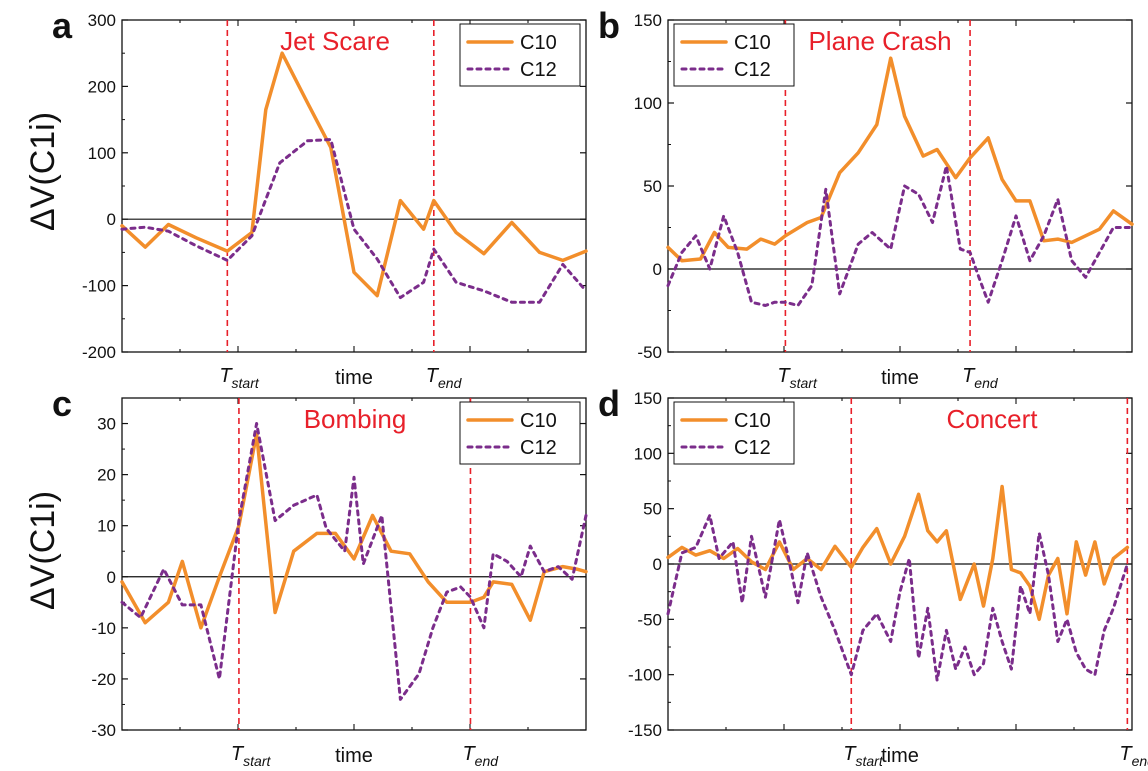 The image size is (1148, 771). Describe the element at coordinates (102, 20) in the screenshot. I see `y-tick-label: 300` at that location.